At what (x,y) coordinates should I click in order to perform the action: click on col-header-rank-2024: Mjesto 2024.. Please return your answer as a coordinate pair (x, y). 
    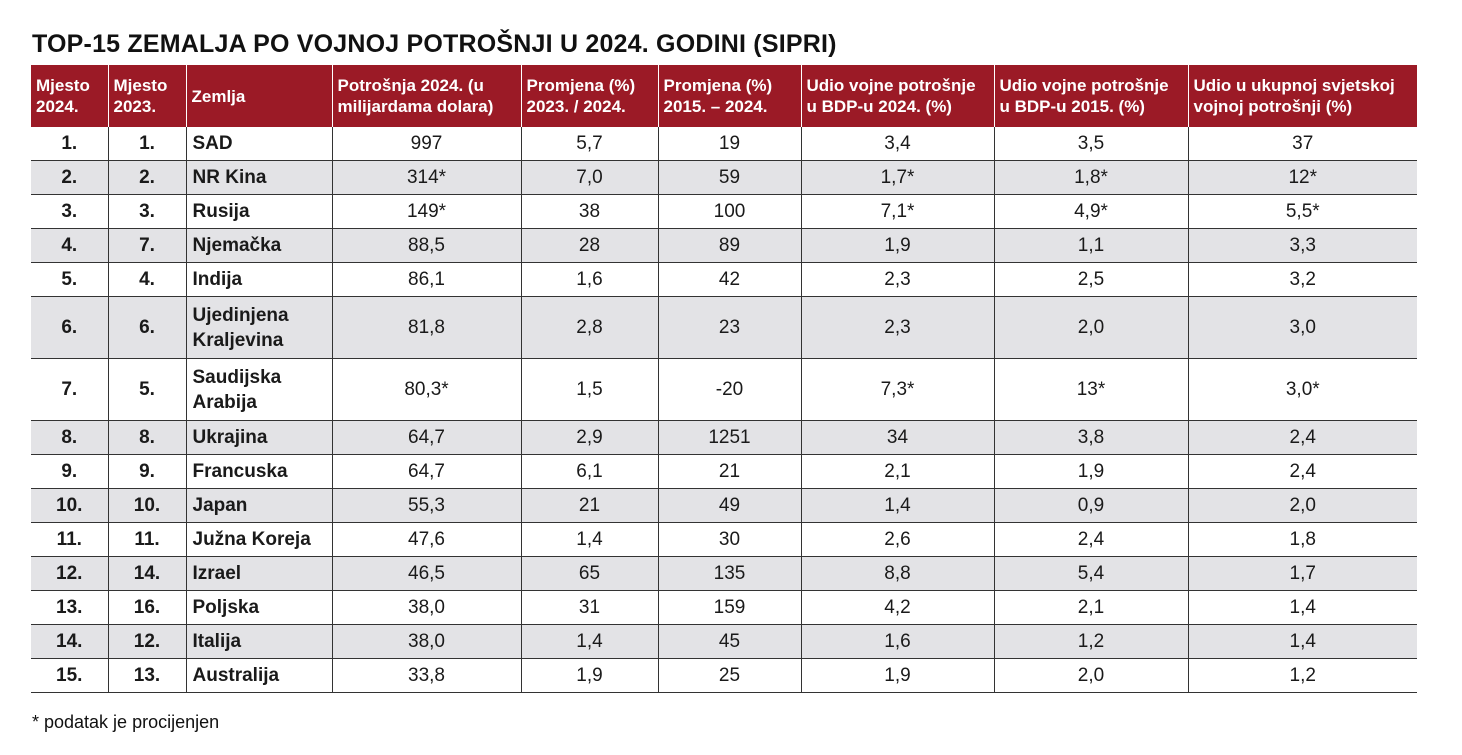
    Looking at the image, I should click on (69, 96).